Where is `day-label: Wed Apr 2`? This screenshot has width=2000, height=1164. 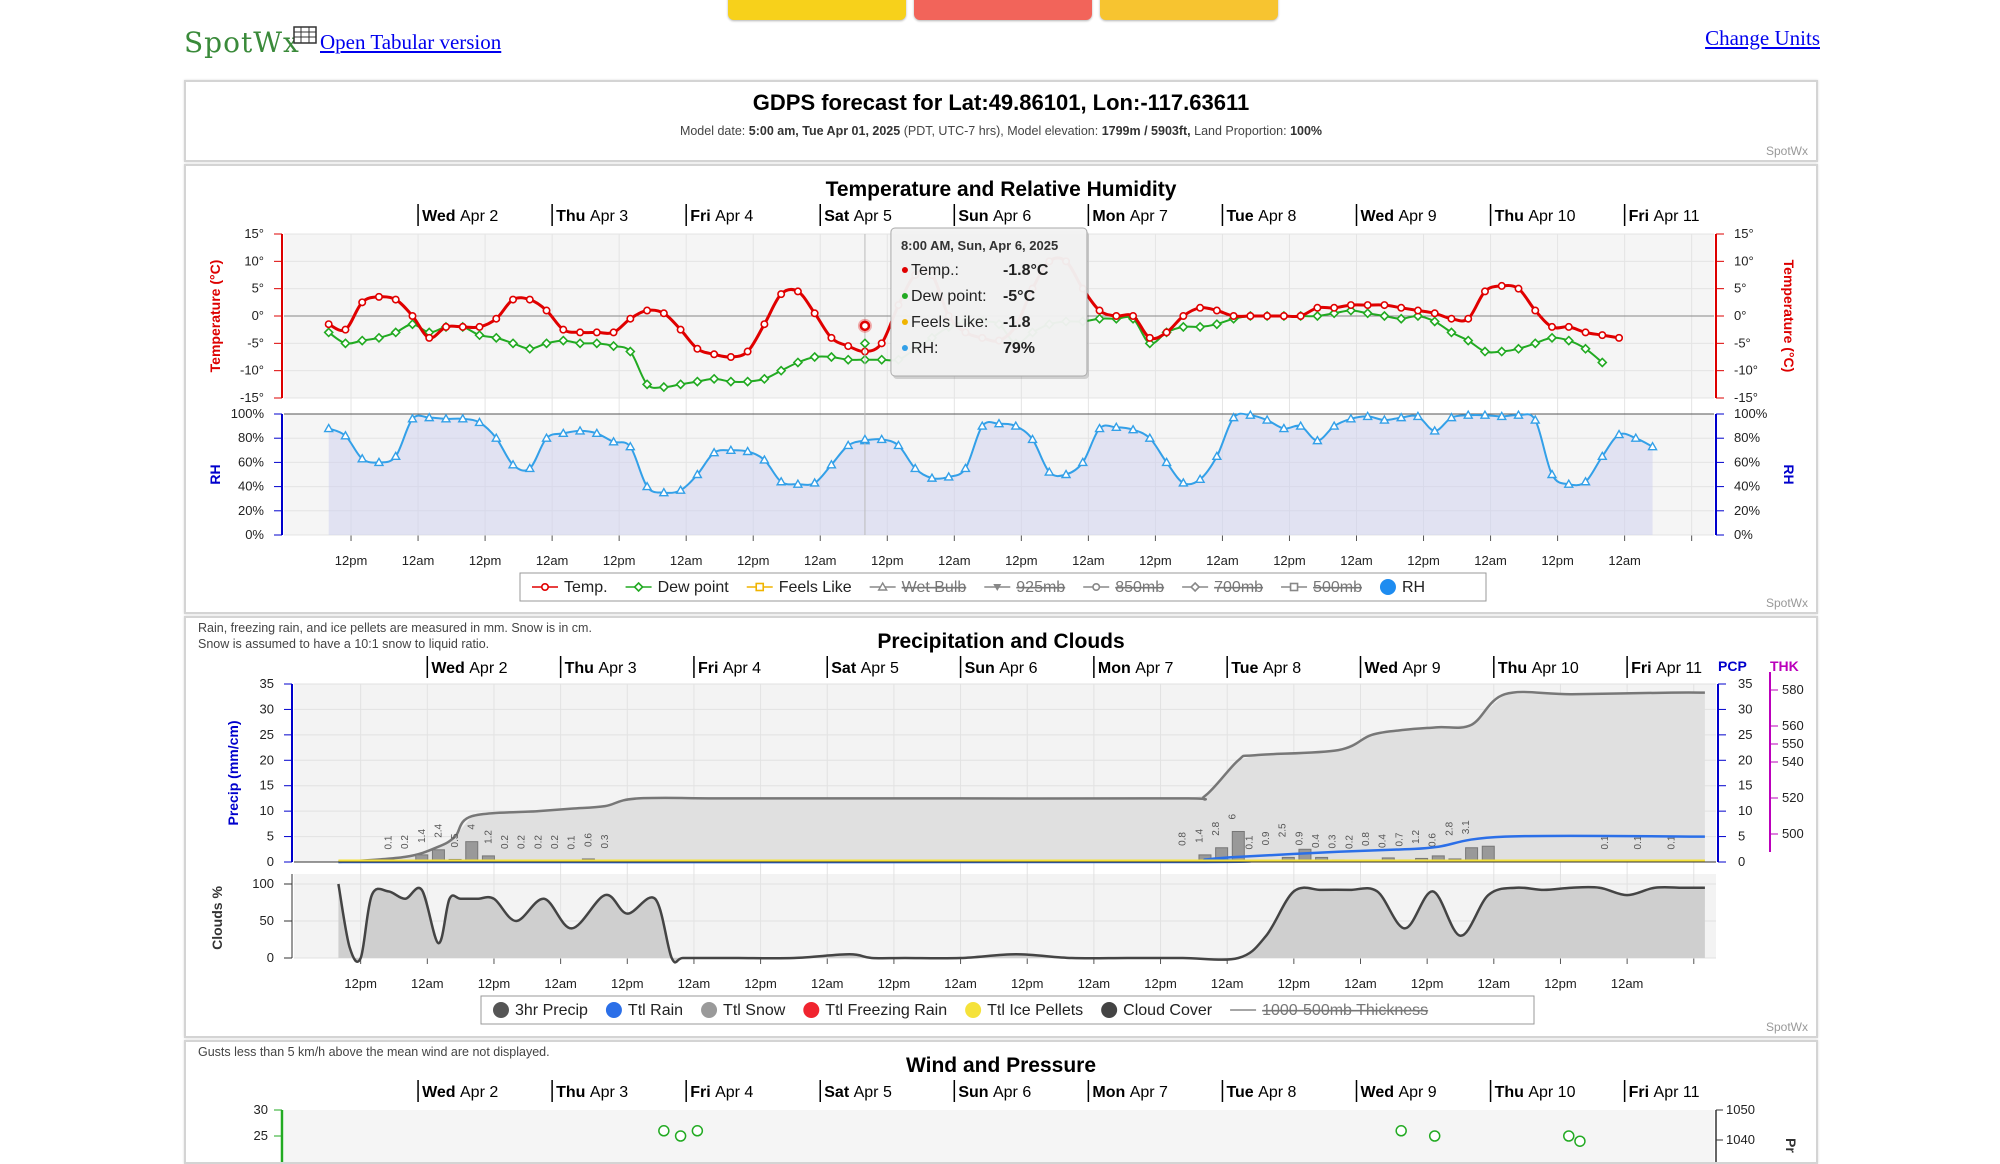
day-label: Wed Apr 2 is located at coordinates (460, 1092).